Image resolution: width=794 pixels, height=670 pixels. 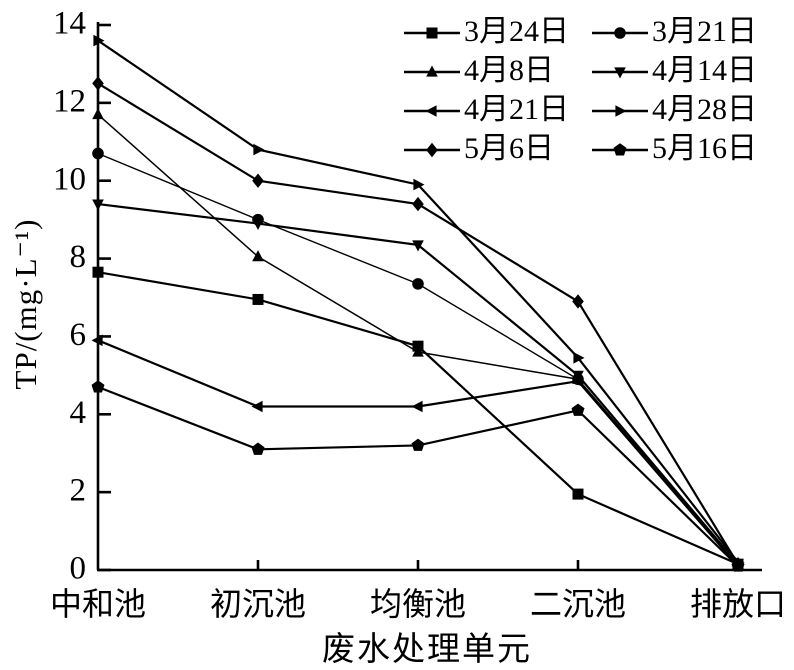 I want to click on legend-entry: 4月14日, so click(x=674, y=70).